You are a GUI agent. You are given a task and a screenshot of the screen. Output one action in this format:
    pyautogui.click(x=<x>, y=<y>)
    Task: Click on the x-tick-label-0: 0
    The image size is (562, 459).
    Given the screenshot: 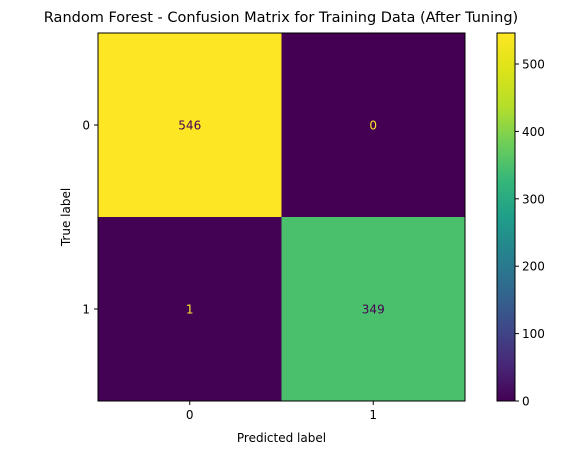 What is the action you would take?
    pyautogui.click(x=190, y=415)
    